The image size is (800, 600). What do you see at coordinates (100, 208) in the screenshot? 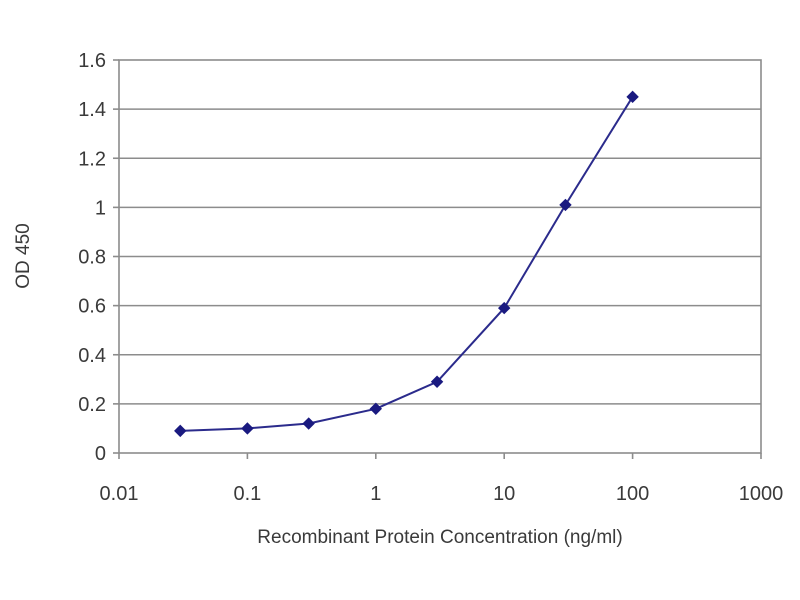
I see `y-tick-label: 1` at bounding box center [100, 208].